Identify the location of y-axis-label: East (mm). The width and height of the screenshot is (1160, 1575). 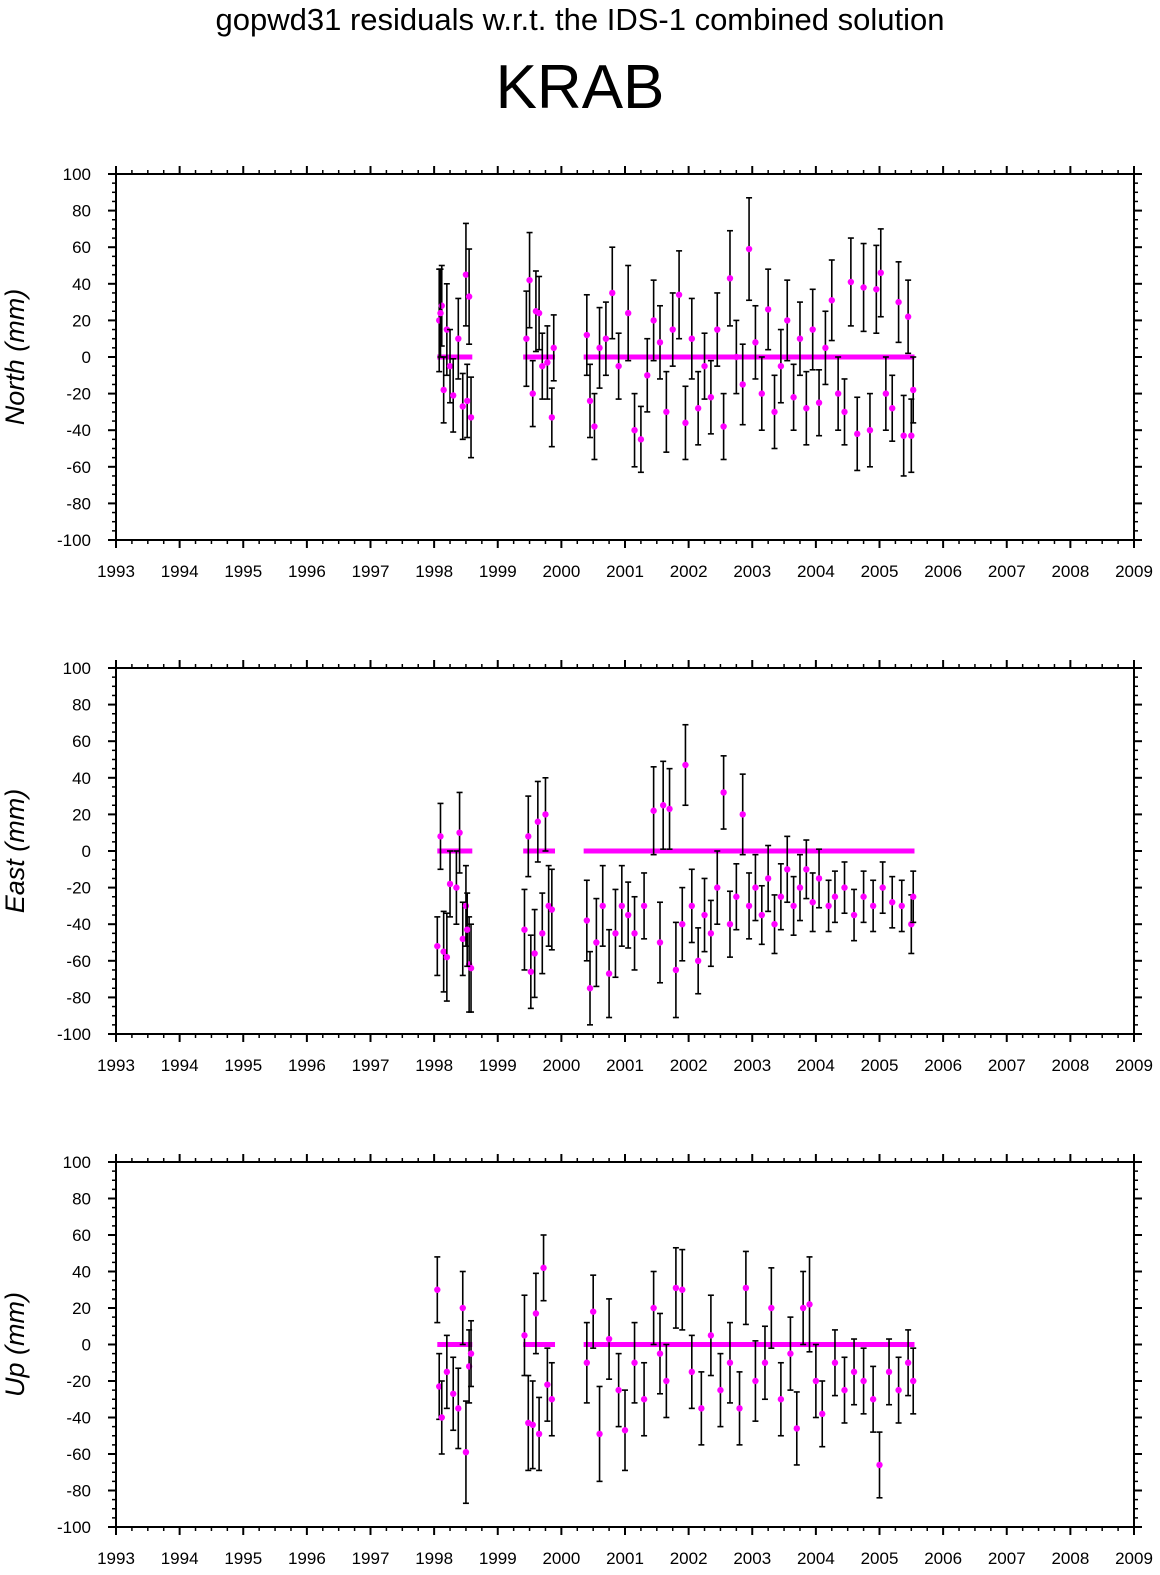
(15, 851).